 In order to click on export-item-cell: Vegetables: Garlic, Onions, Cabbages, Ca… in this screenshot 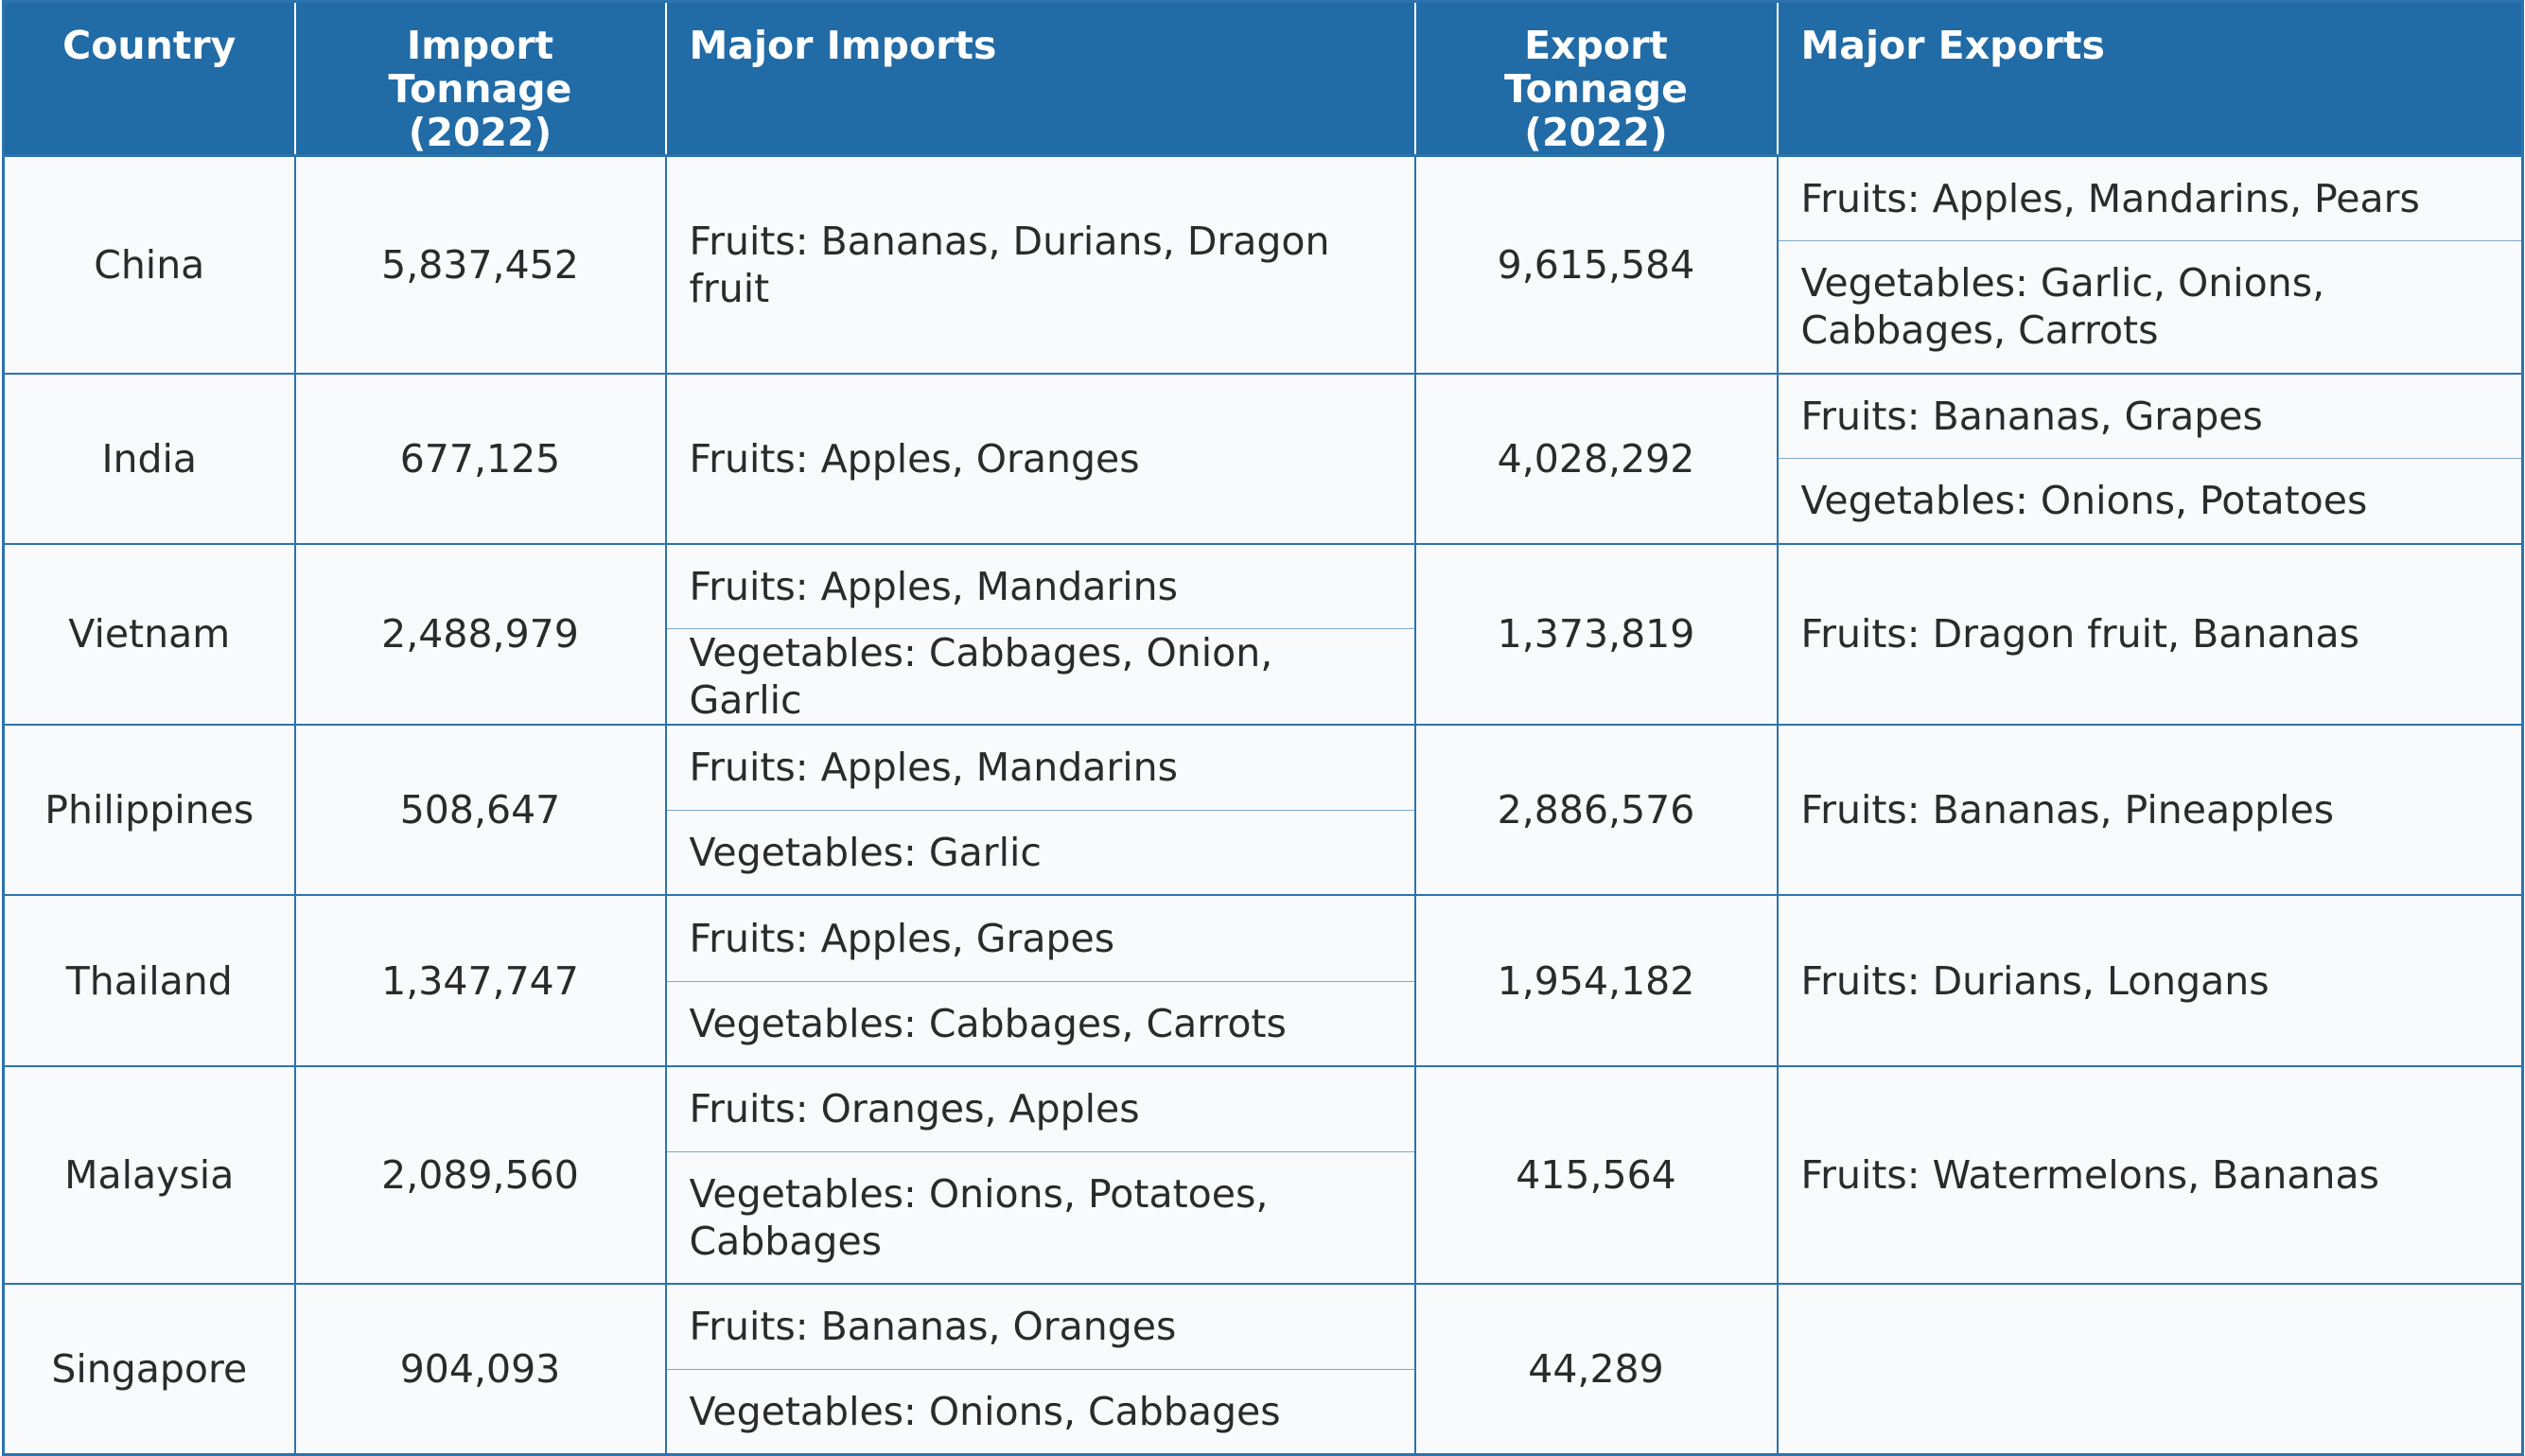, I will do `click(2150, 307)`.